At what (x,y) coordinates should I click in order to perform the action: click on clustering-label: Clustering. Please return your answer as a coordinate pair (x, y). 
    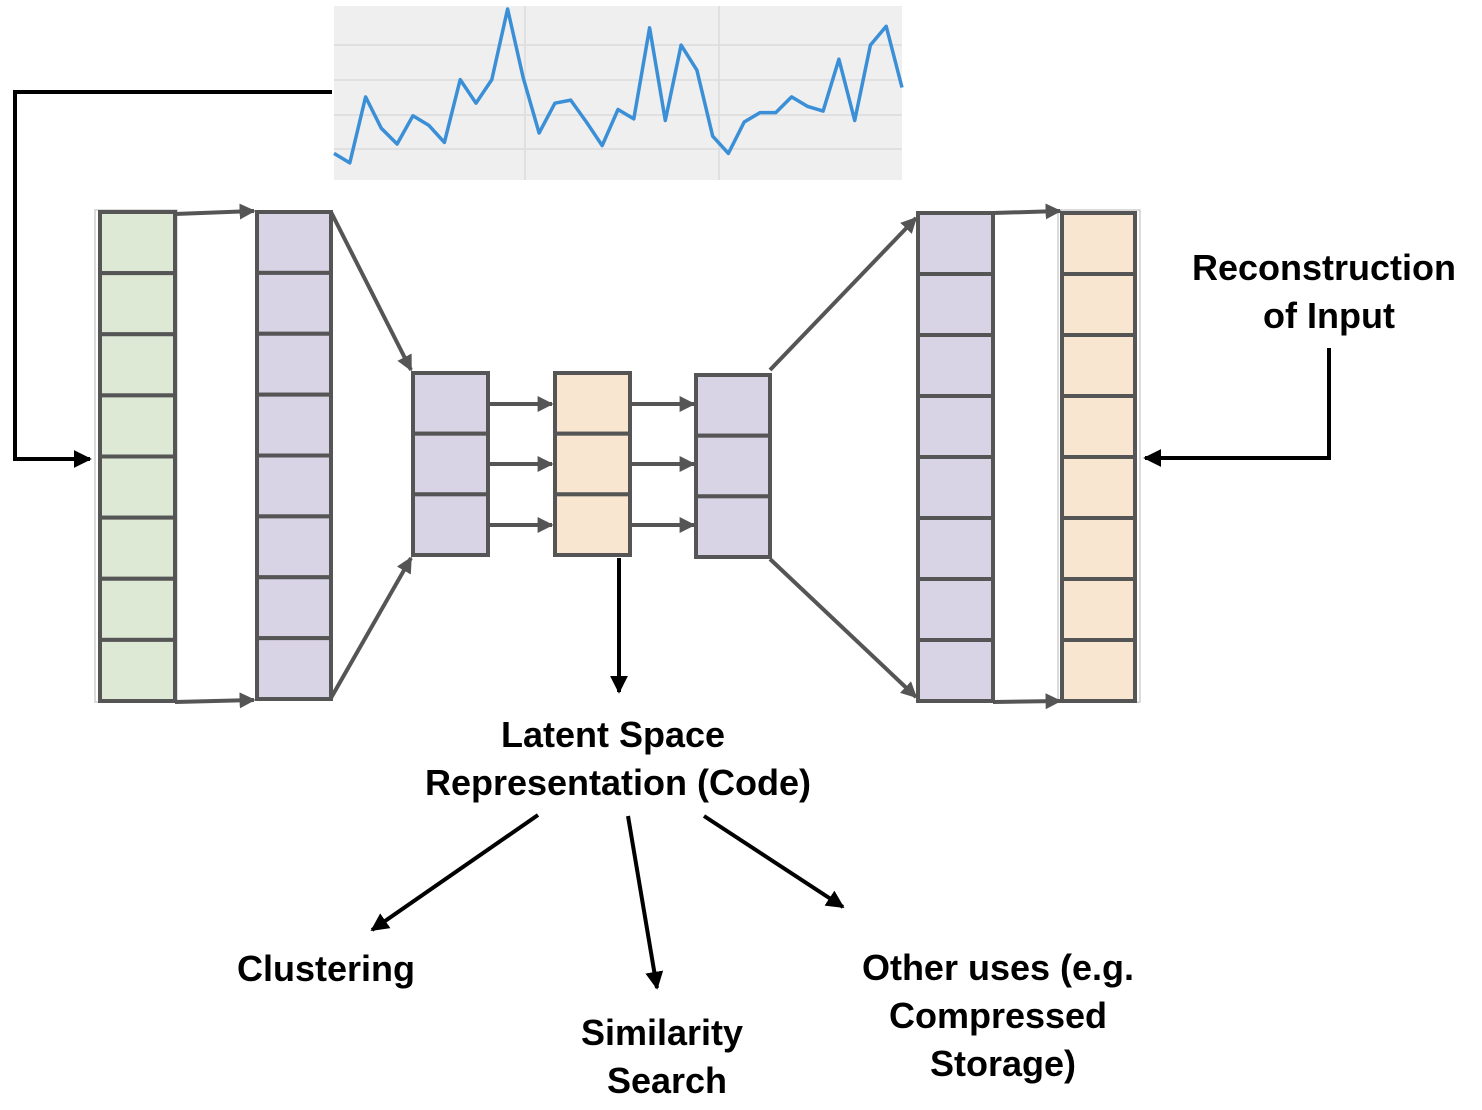
    Looking at the image, I should click on (326, 968).